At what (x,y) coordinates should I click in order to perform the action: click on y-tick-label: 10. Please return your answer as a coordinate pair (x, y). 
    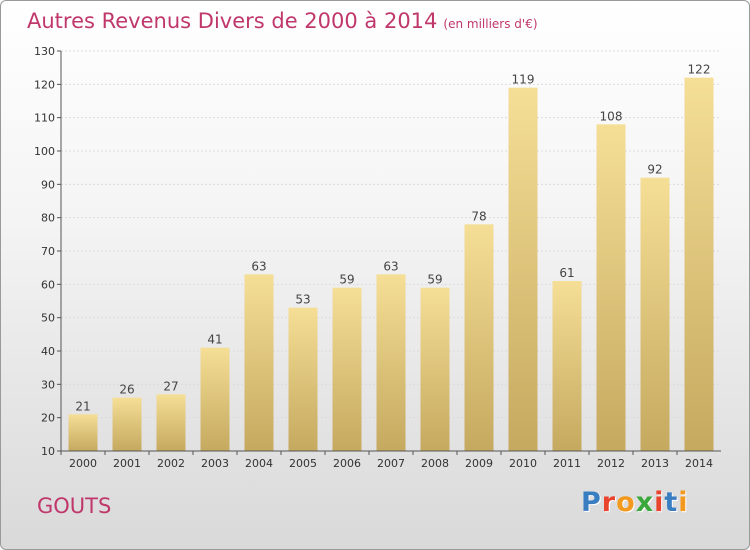
    Looking at the image, I should click on (48, 451).